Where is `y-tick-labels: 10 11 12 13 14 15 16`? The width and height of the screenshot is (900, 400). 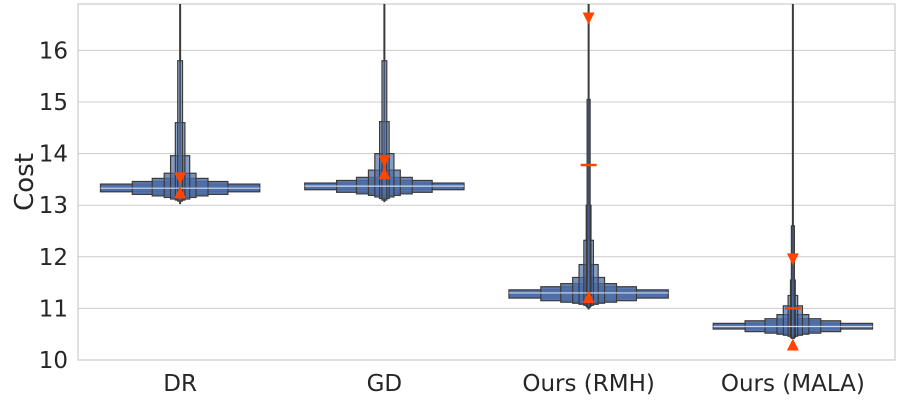 y-tick-labels: 10 11 12 13 14 15 16 is located at coordinates (53, 206).